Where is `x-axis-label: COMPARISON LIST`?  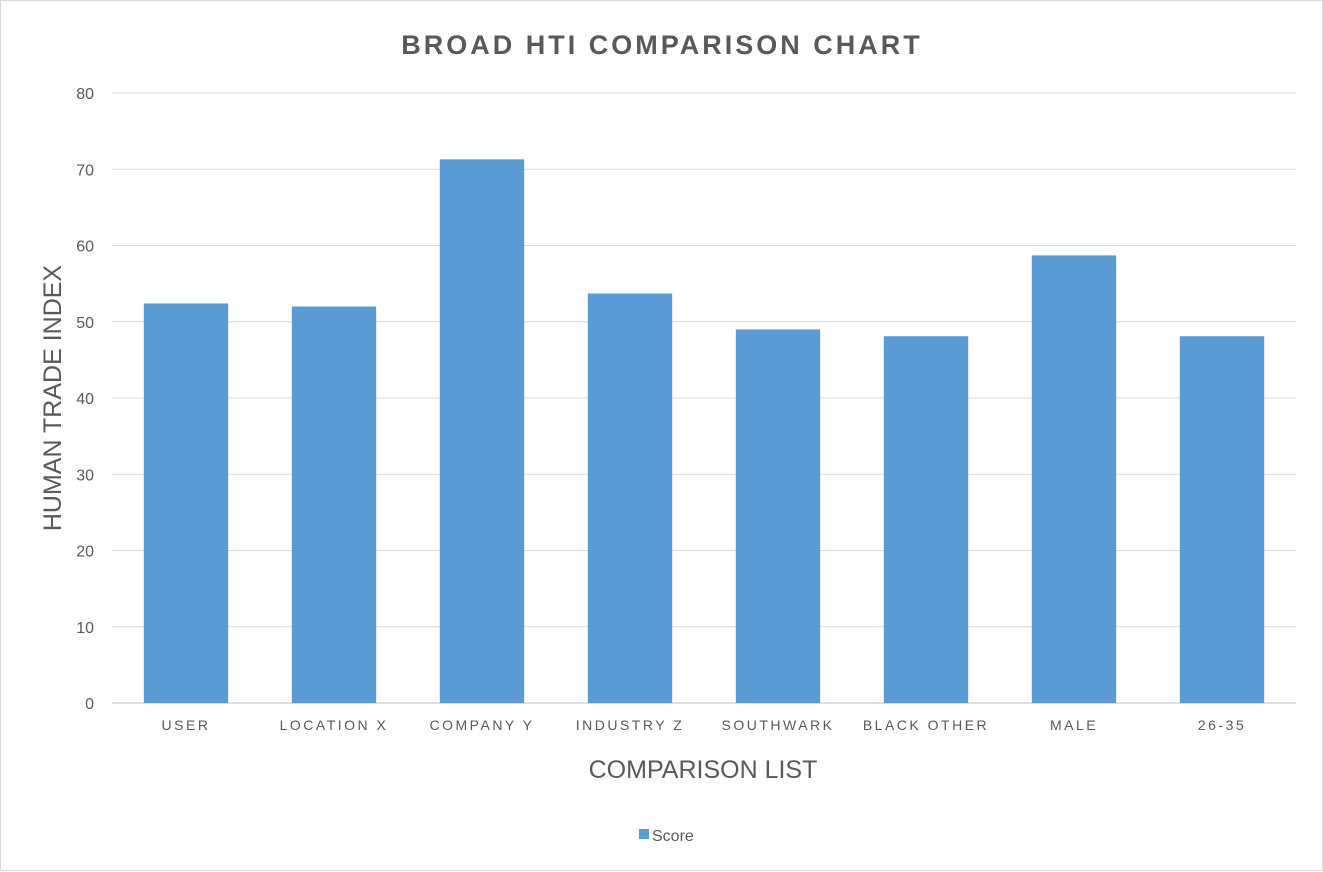
x-axis-label: COMPARISON LIST is located at coordinates (703, 770).